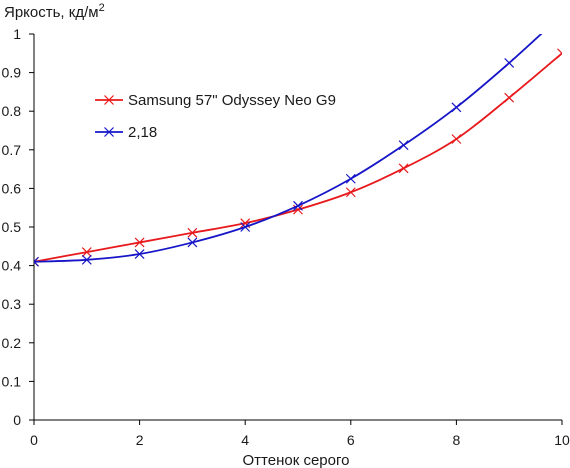 The width and height of the screenshot is (570, 468). I want to click on legend-item: Samsung 57" Odyssey Neo G9, so click(215, 100).